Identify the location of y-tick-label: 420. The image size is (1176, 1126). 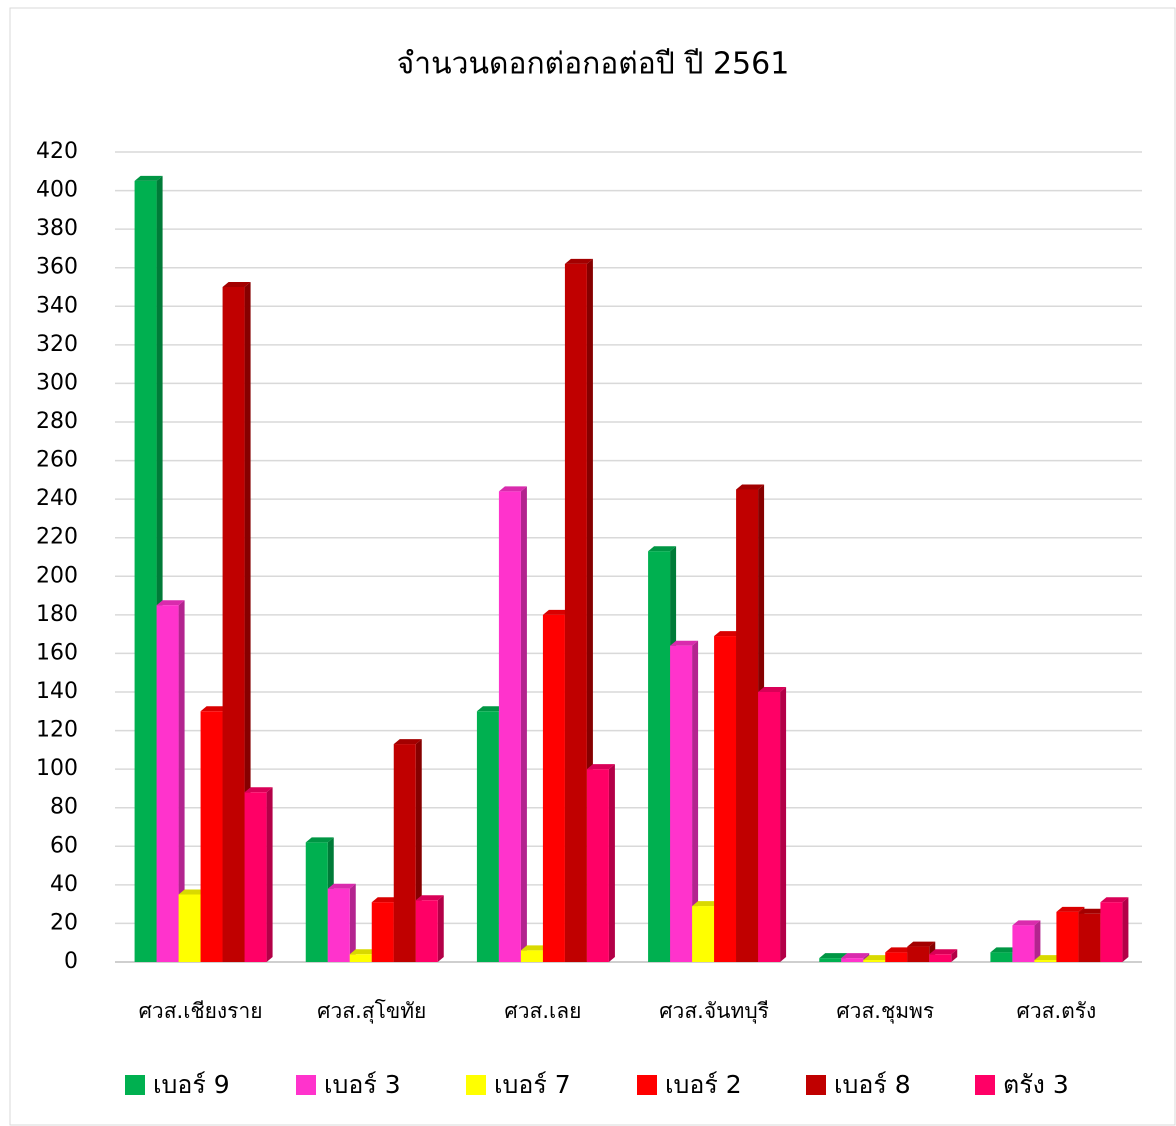
(57, 151).